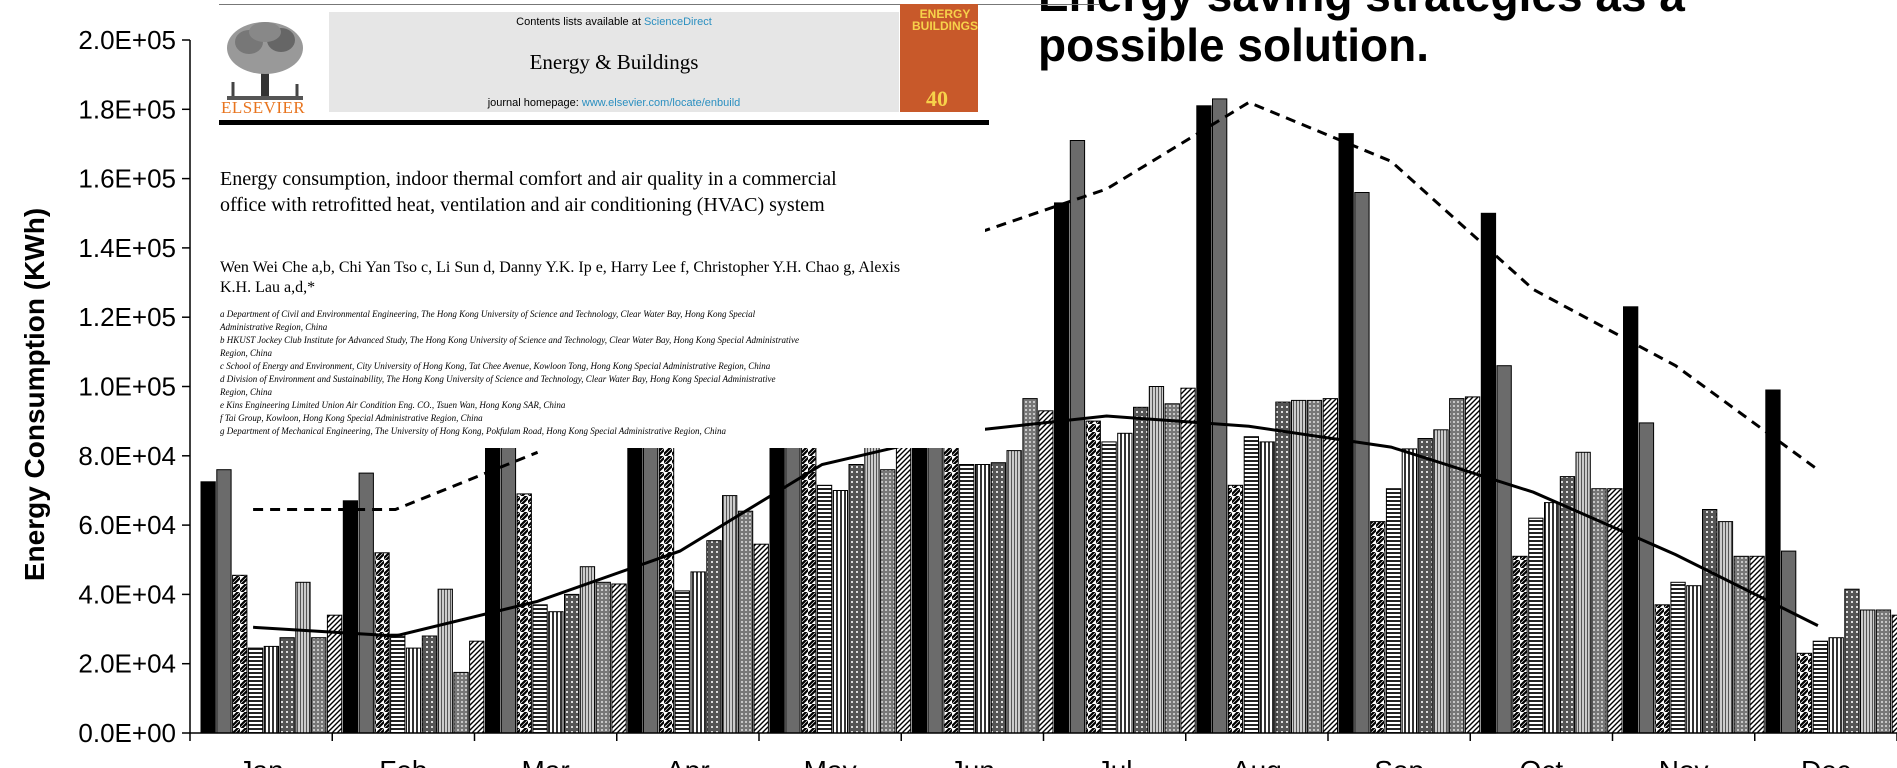 This screenshot has height=768, width=1897. I want to click on cover-title: ENERGY BUILDINGS, so click(945, 20).